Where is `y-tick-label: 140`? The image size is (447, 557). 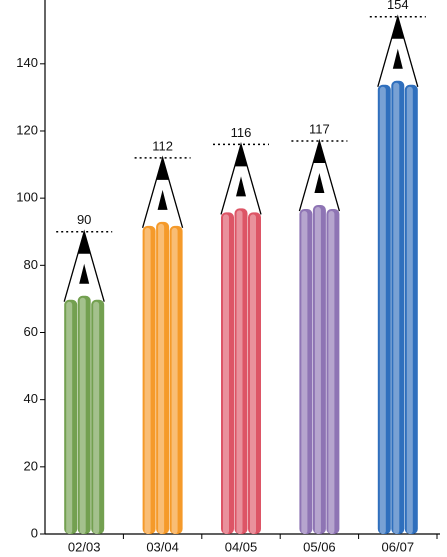 y-tick-label: 140 is located at coordinates (27, 62).